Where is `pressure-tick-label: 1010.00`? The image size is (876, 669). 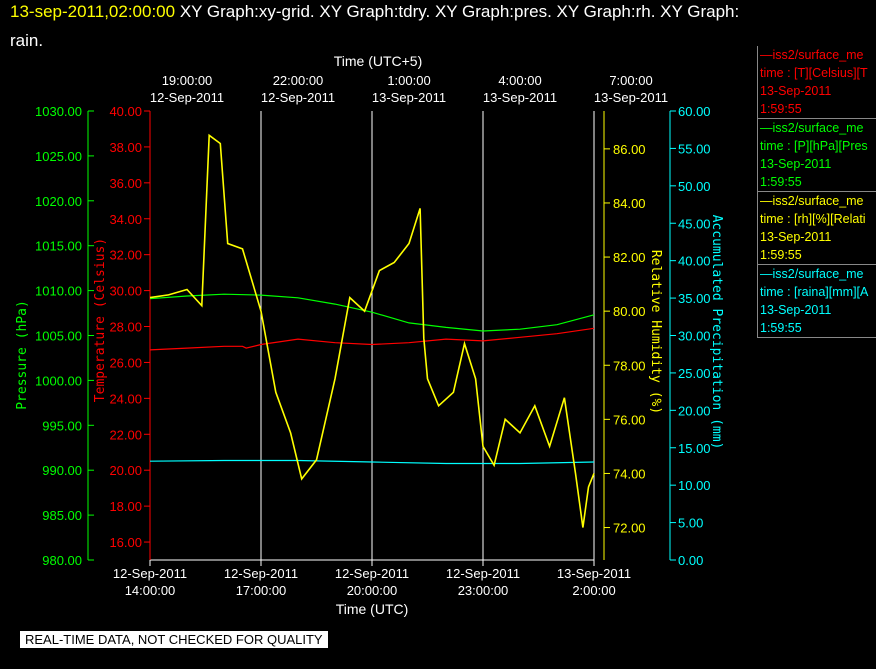 pressure-tick-label: 1010.00 is located at coordinates (58, 291).